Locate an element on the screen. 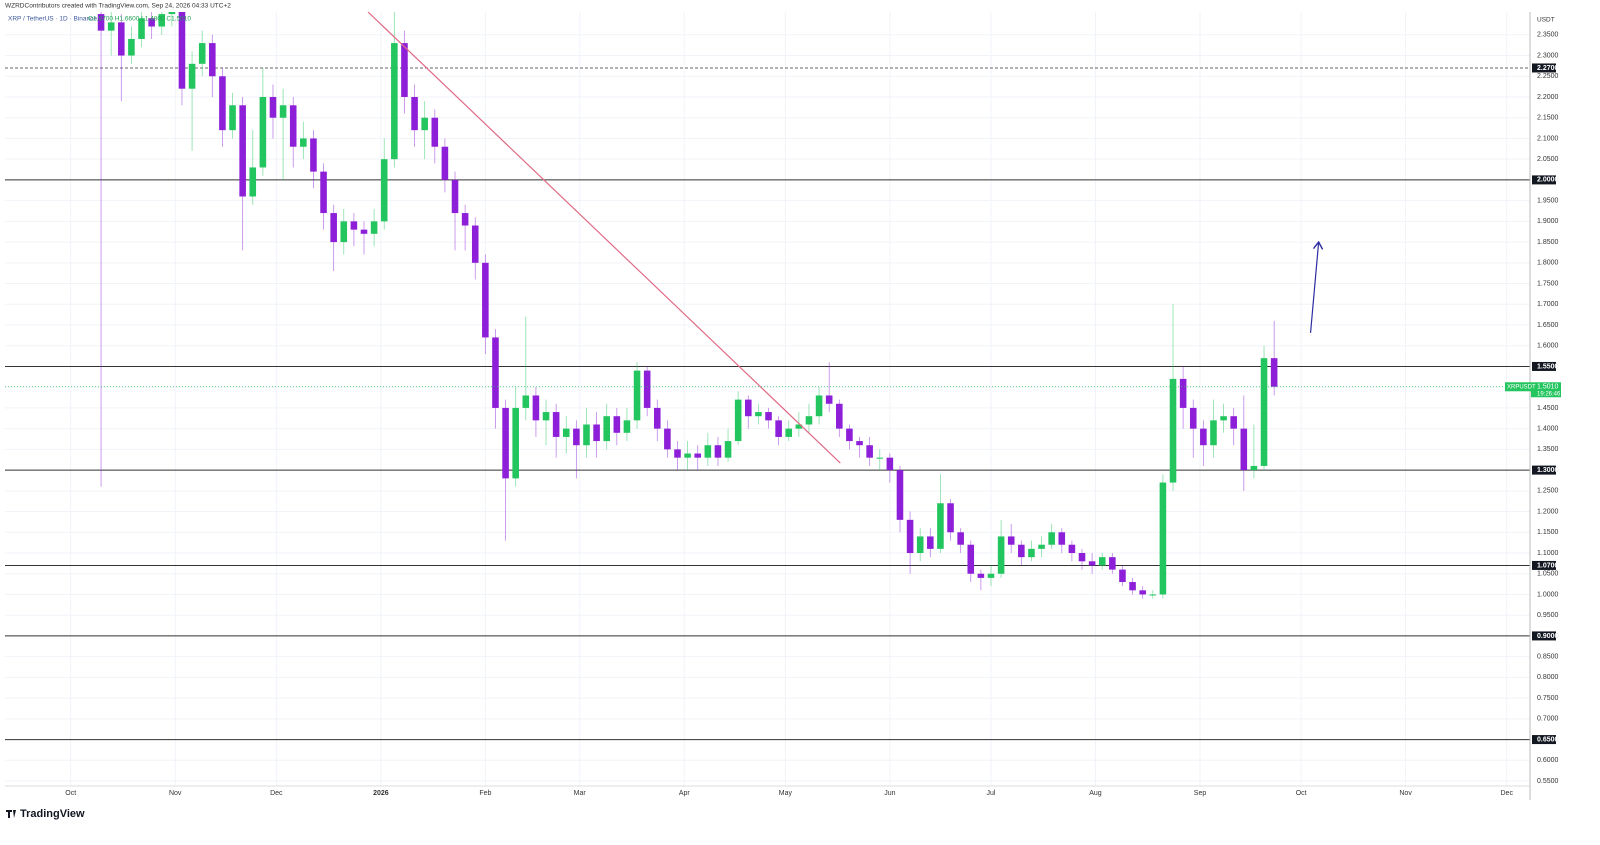  price-label-box is located at coordinates (1546, 390).